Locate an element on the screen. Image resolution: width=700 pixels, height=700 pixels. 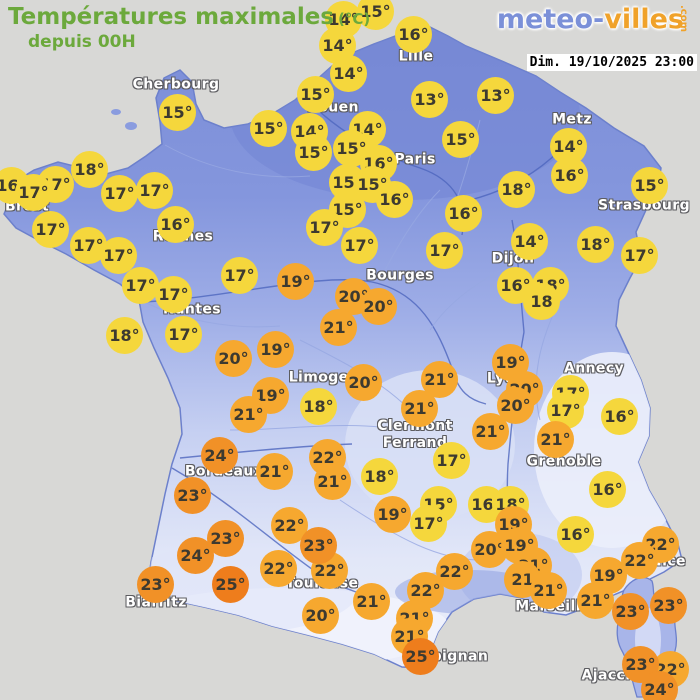
title-unit: (°C) is located at coordinates (354, 19).